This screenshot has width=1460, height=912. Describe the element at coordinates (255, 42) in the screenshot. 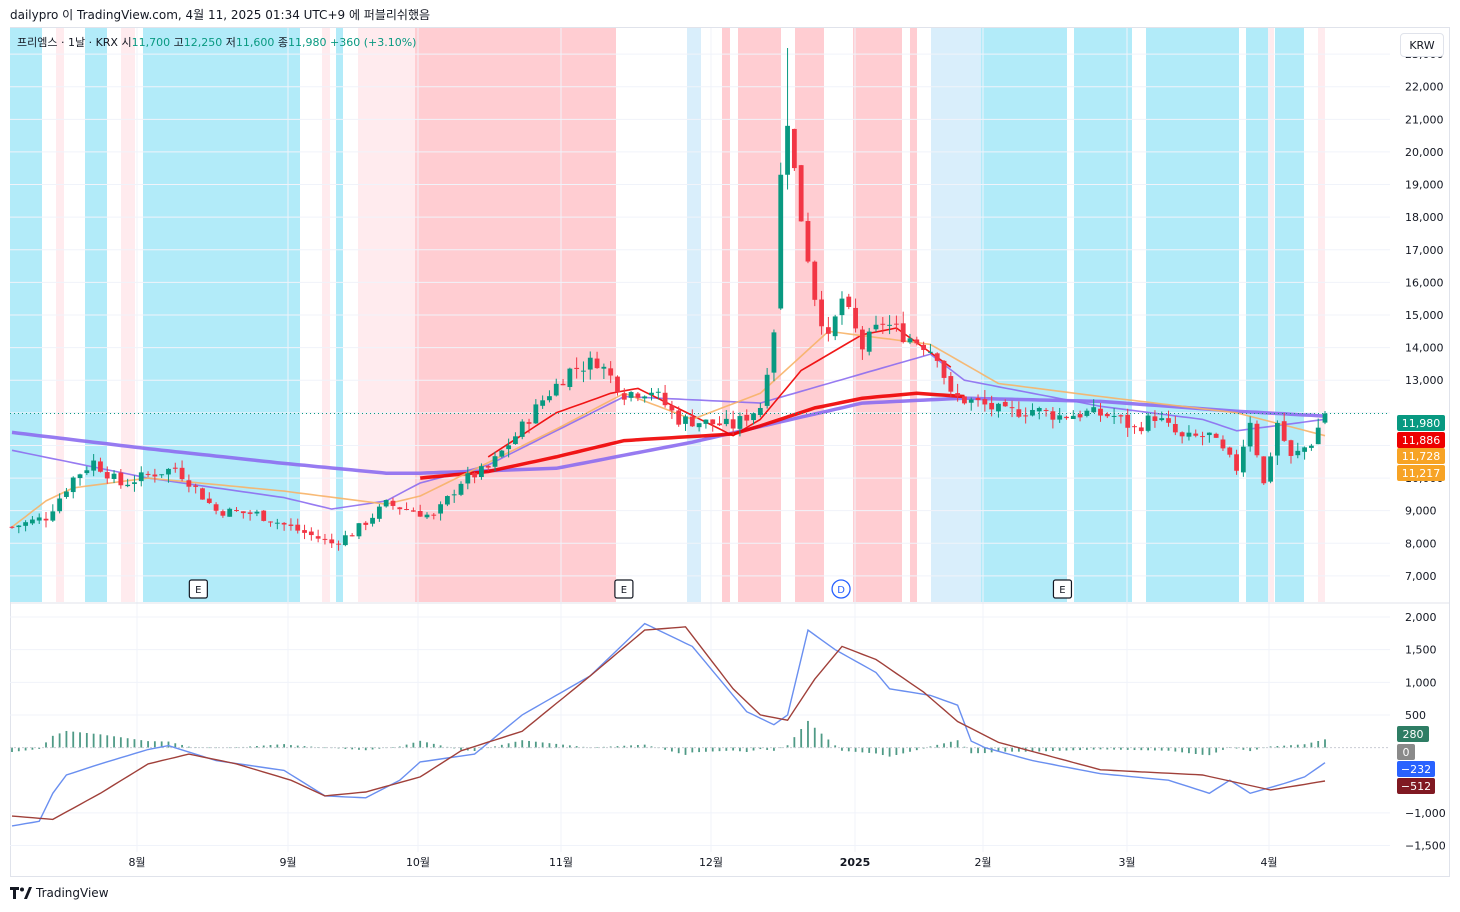

I see `low-value: 11,600` at that location.